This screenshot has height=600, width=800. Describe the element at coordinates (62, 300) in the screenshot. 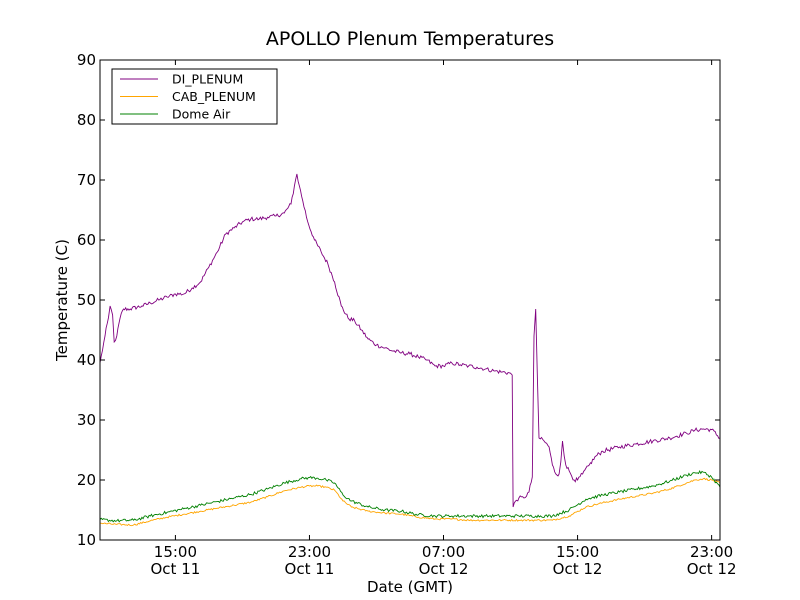

I see `y-axis-label: Temperature (C)` at that location.